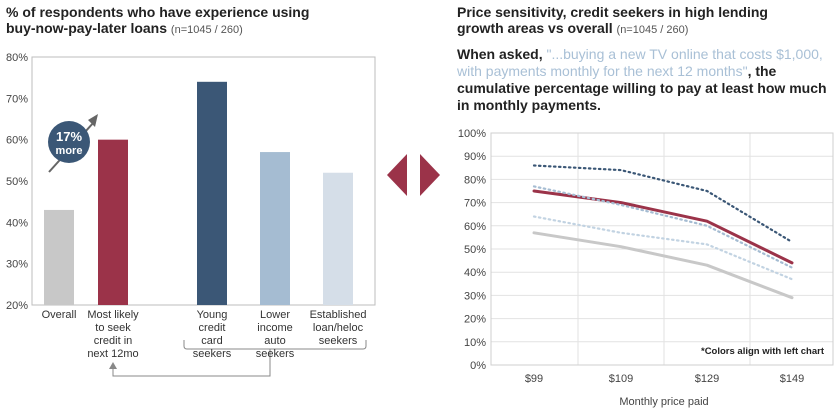  Describe the element at coordinates (275, 315) in the screenshot. I see `category-label-line: Lower` at that location.